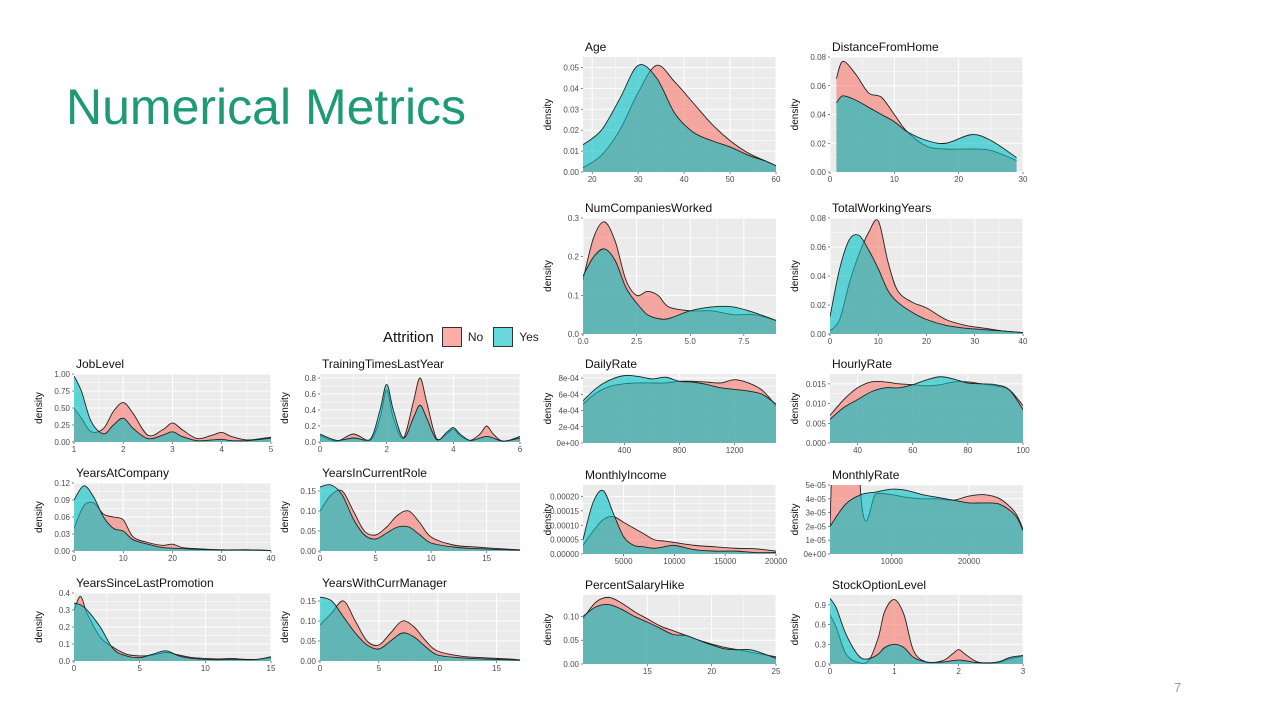 This screenshot has height=720, width=1280. What do you see at coordinates (625, 450) in the screenshot?
I see `x-tick-label: 400` at bounding box center [625, 450].